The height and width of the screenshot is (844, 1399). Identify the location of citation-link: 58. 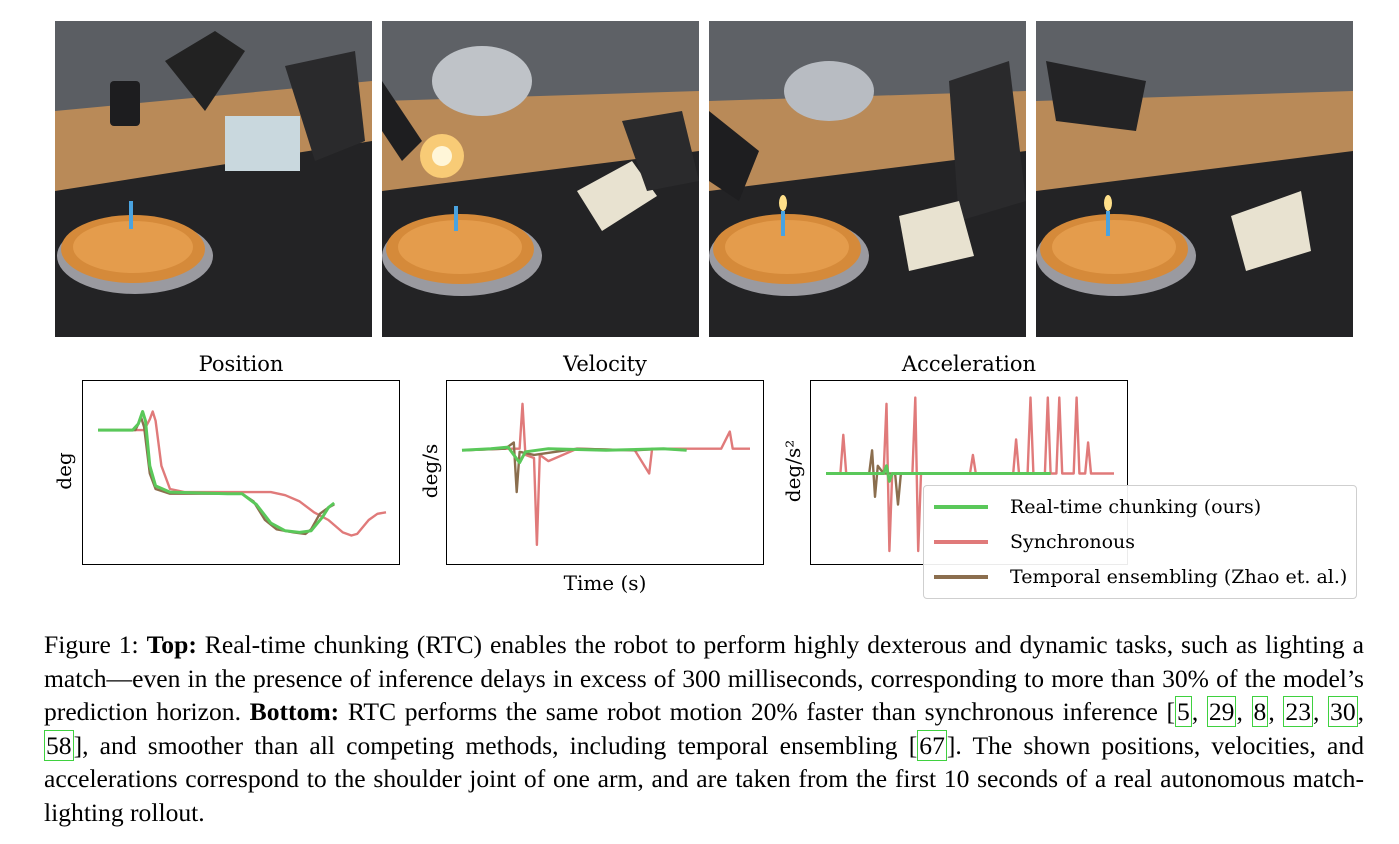
(59, 745).